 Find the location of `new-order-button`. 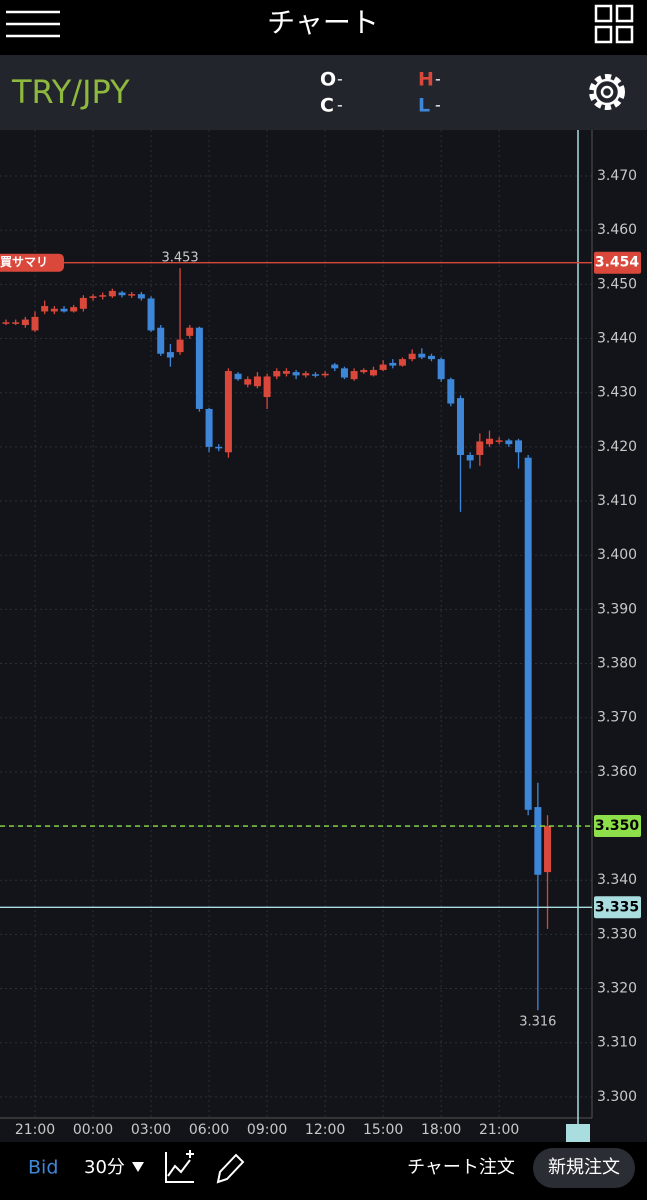

new-order-button is located at coordinates (584, 1168).